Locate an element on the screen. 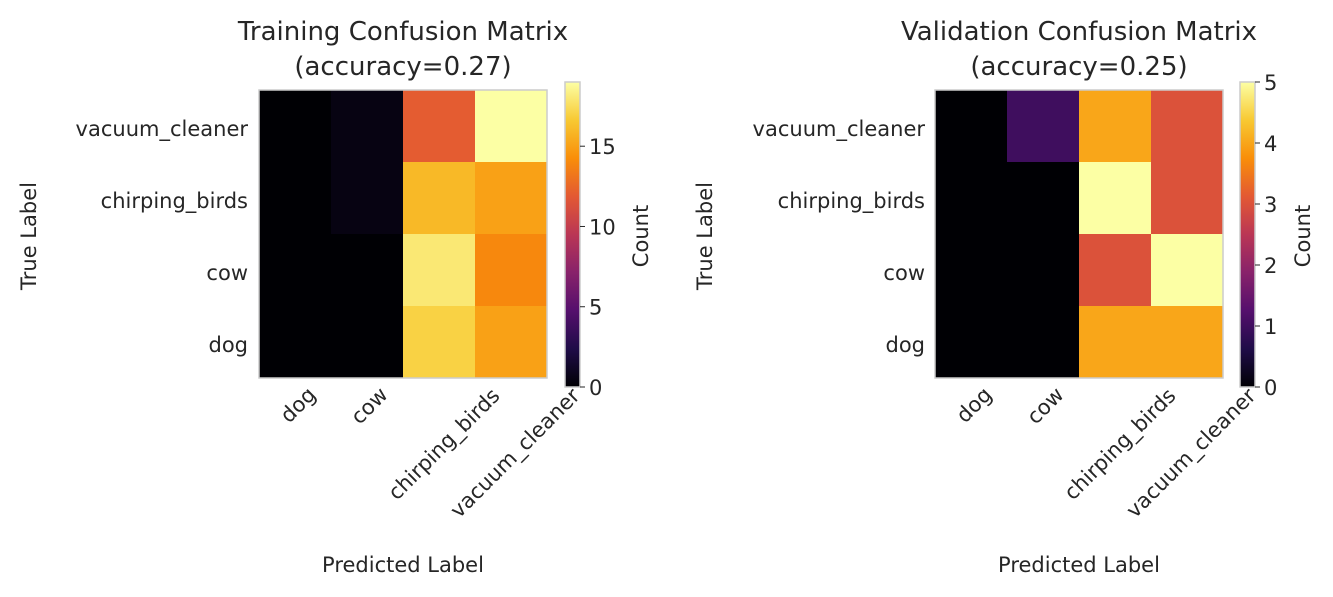  training-heatmap-frame is located at coordinates (403, 234).